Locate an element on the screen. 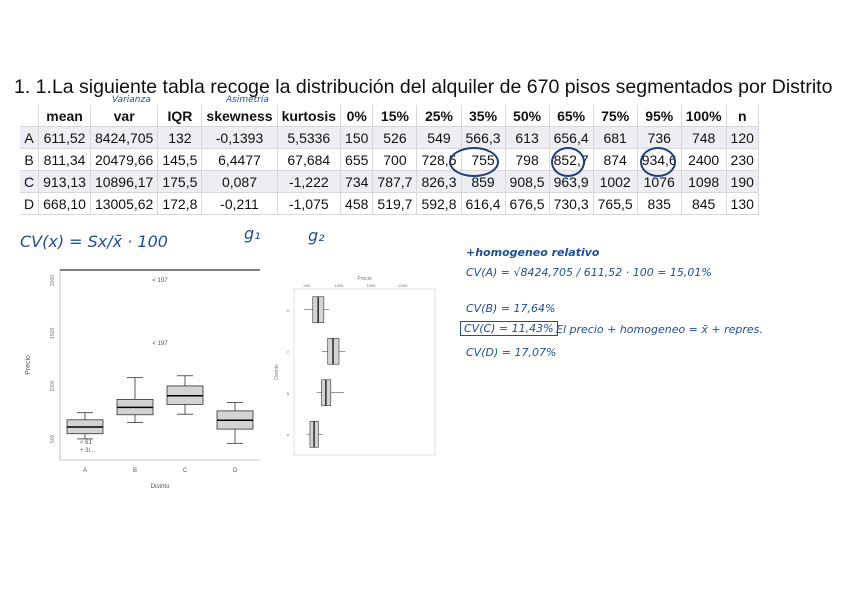 The width and height of the screenshot is (848, 599). column-header: var is located at coordinates (124, 116).